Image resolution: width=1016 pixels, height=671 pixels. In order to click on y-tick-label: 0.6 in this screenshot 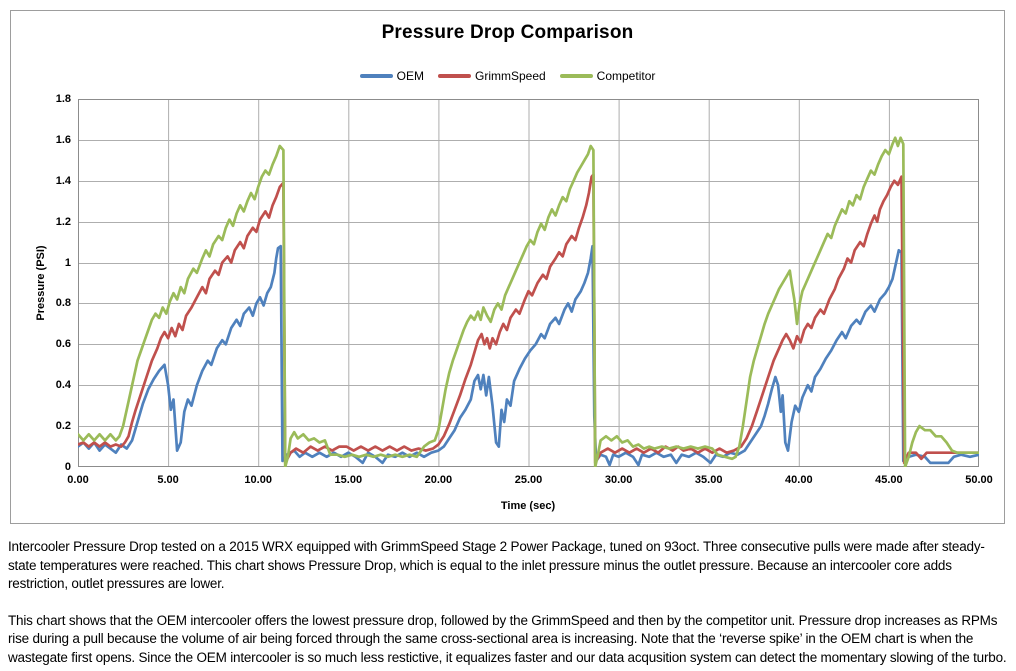, I will do `click(63, 344)`.